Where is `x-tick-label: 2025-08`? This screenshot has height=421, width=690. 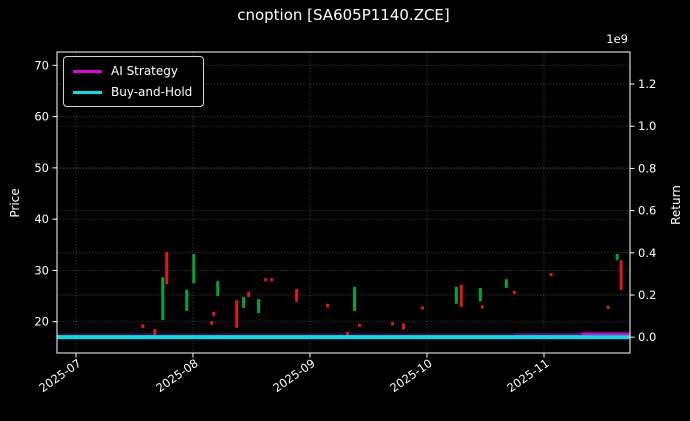
x-tick-label: 2025-08 is located at coordinates (176, 375).